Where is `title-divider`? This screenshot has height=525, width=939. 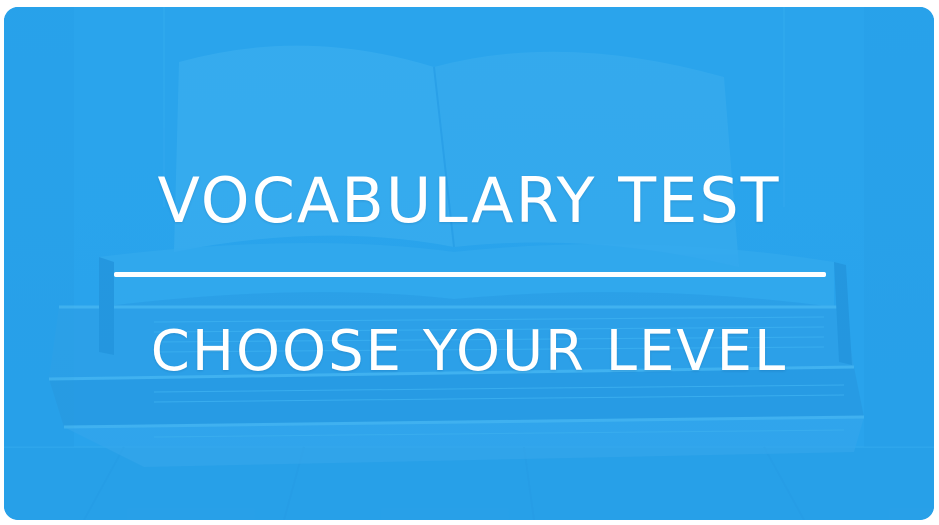 title-divider is located at coordinates (470, 274).